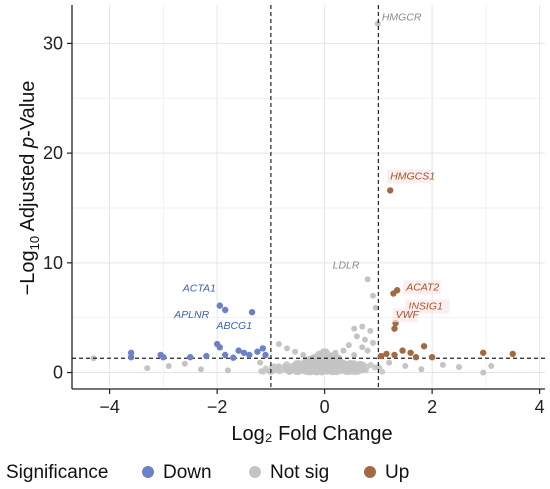 Image resolution: width=550 pixels, height=489 pixels. I want to click on x-tick-label: −2, so click(217, 407).